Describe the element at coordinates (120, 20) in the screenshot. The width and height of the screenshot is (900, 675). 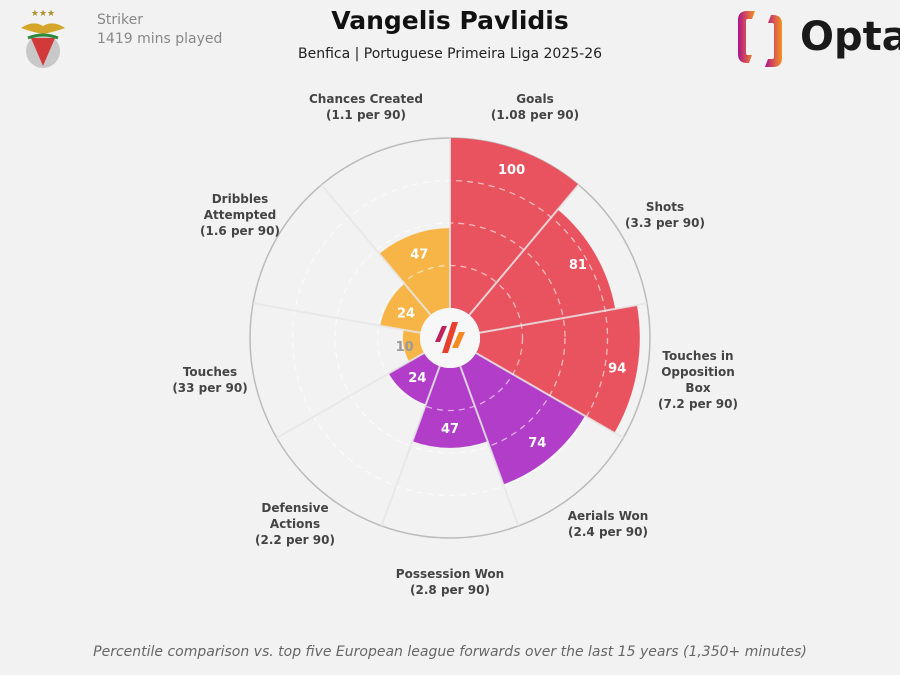
I see `player-position: Striker` at that location.